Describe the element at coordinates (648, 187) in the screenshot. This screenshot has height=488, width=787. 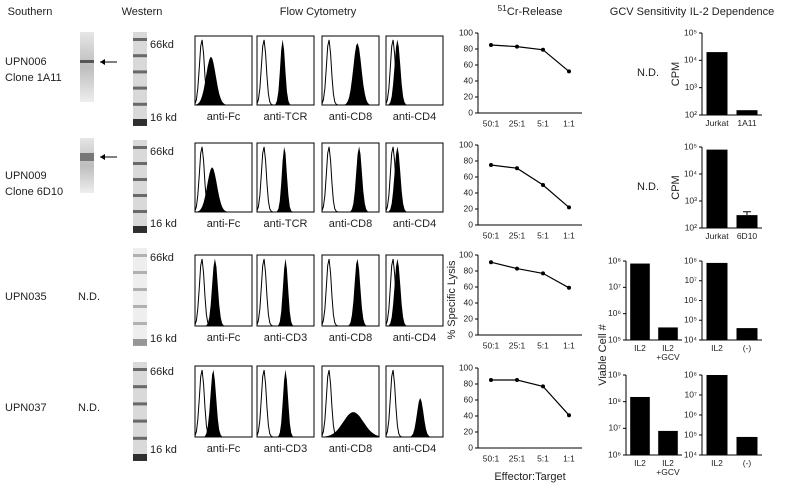
I see `gcv-nd: N.D.` at that location.